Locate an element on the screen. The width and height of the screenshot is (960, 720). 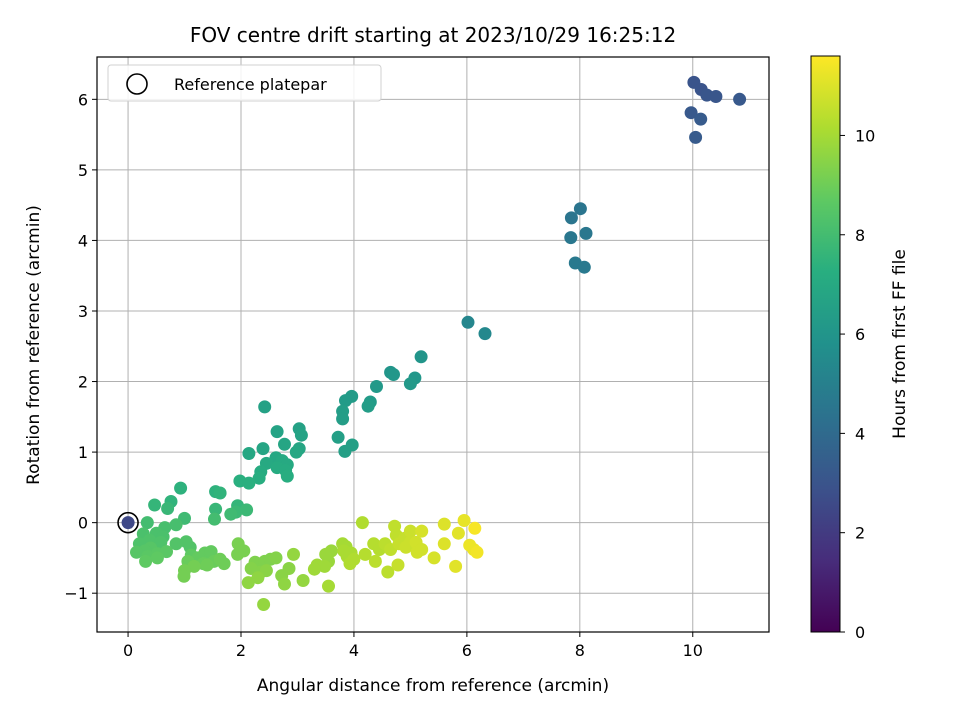
colorbar-label: Hours from first FF file is located at coordinates (900, 344).